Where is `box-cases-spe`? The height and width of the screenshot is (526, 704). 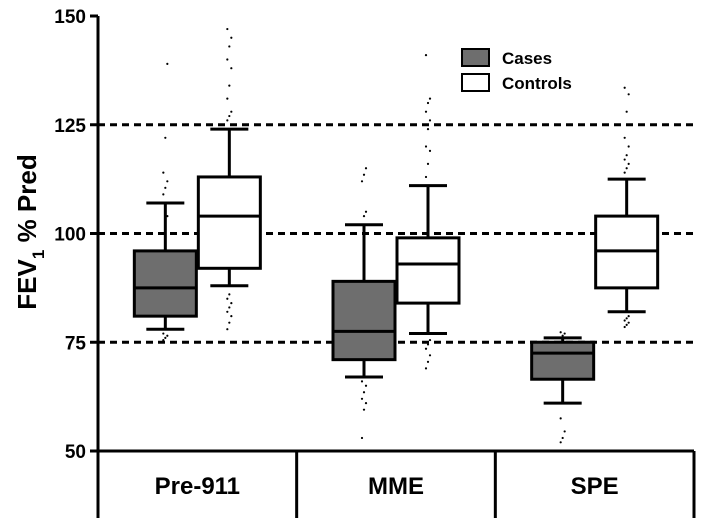 box-cases-spe is located at coordinates (563, 387).